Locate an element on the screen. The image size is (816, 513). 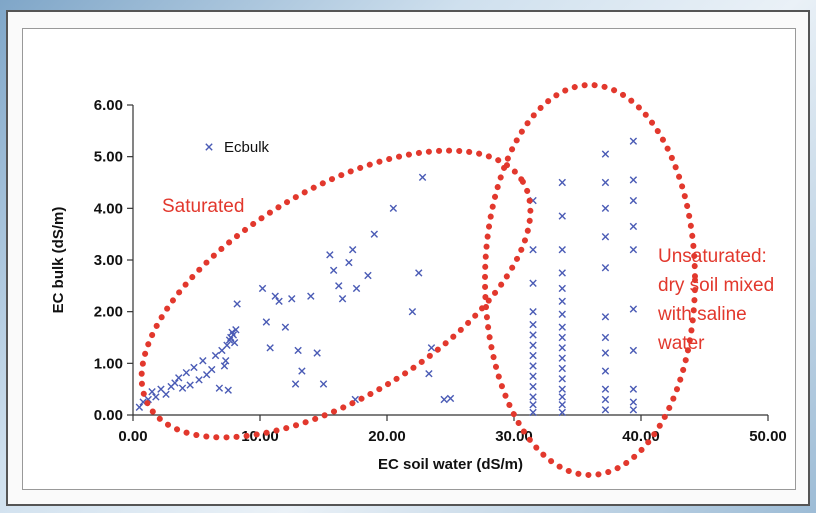
x-tick-label: 30.00 is located at coordinates (514, 436).